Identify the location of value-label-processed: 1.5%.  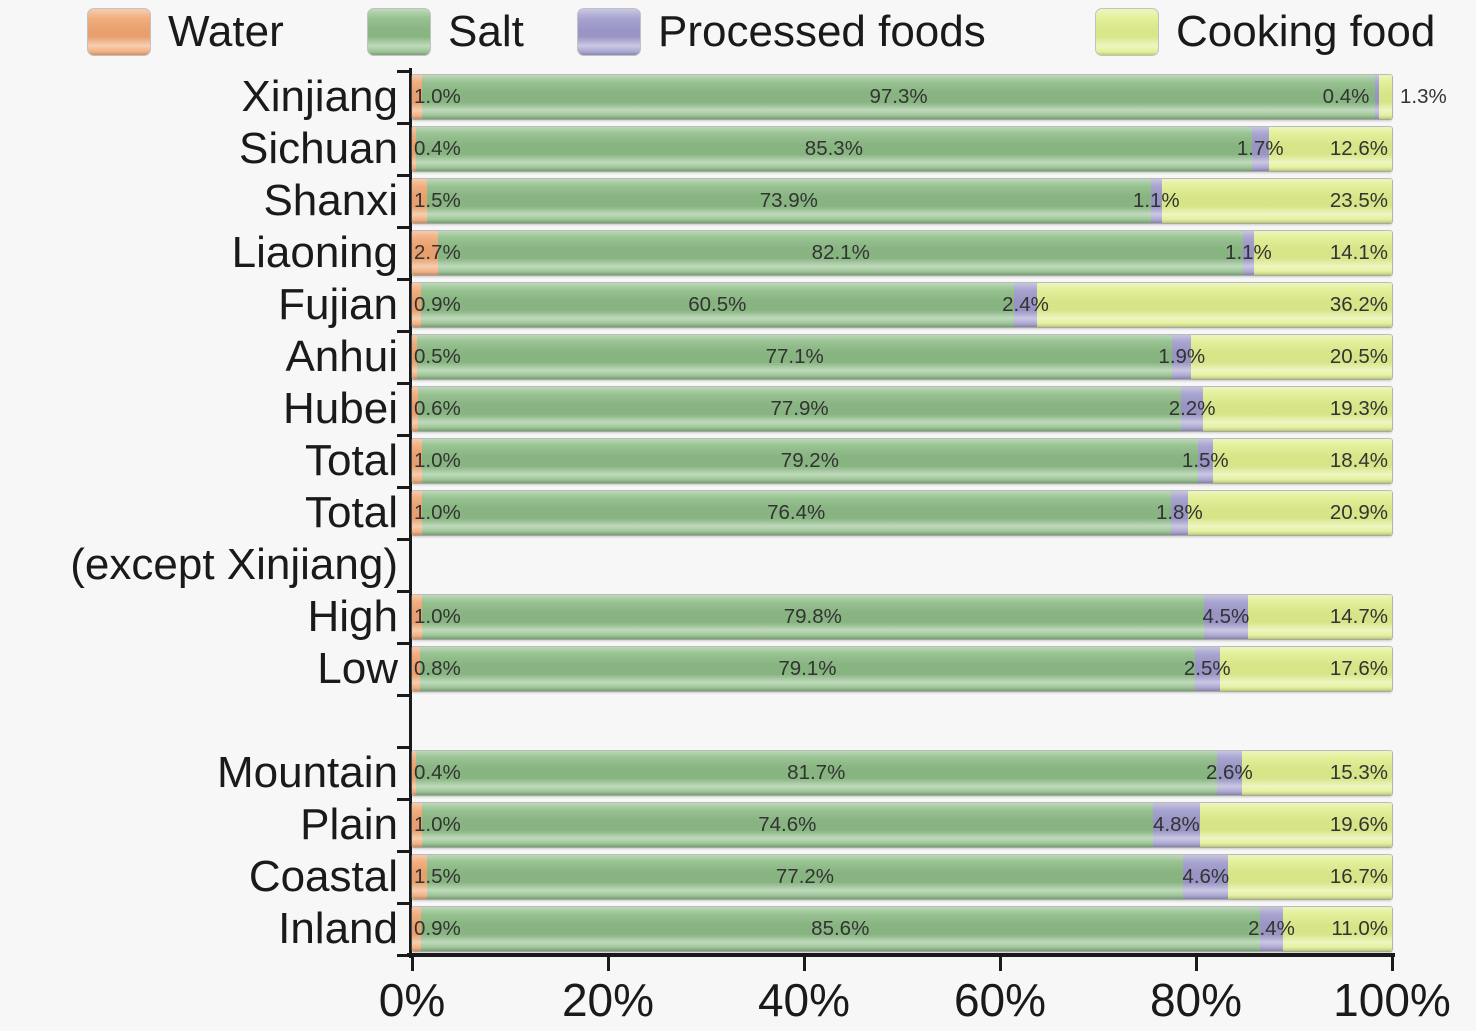
(1205, 460).